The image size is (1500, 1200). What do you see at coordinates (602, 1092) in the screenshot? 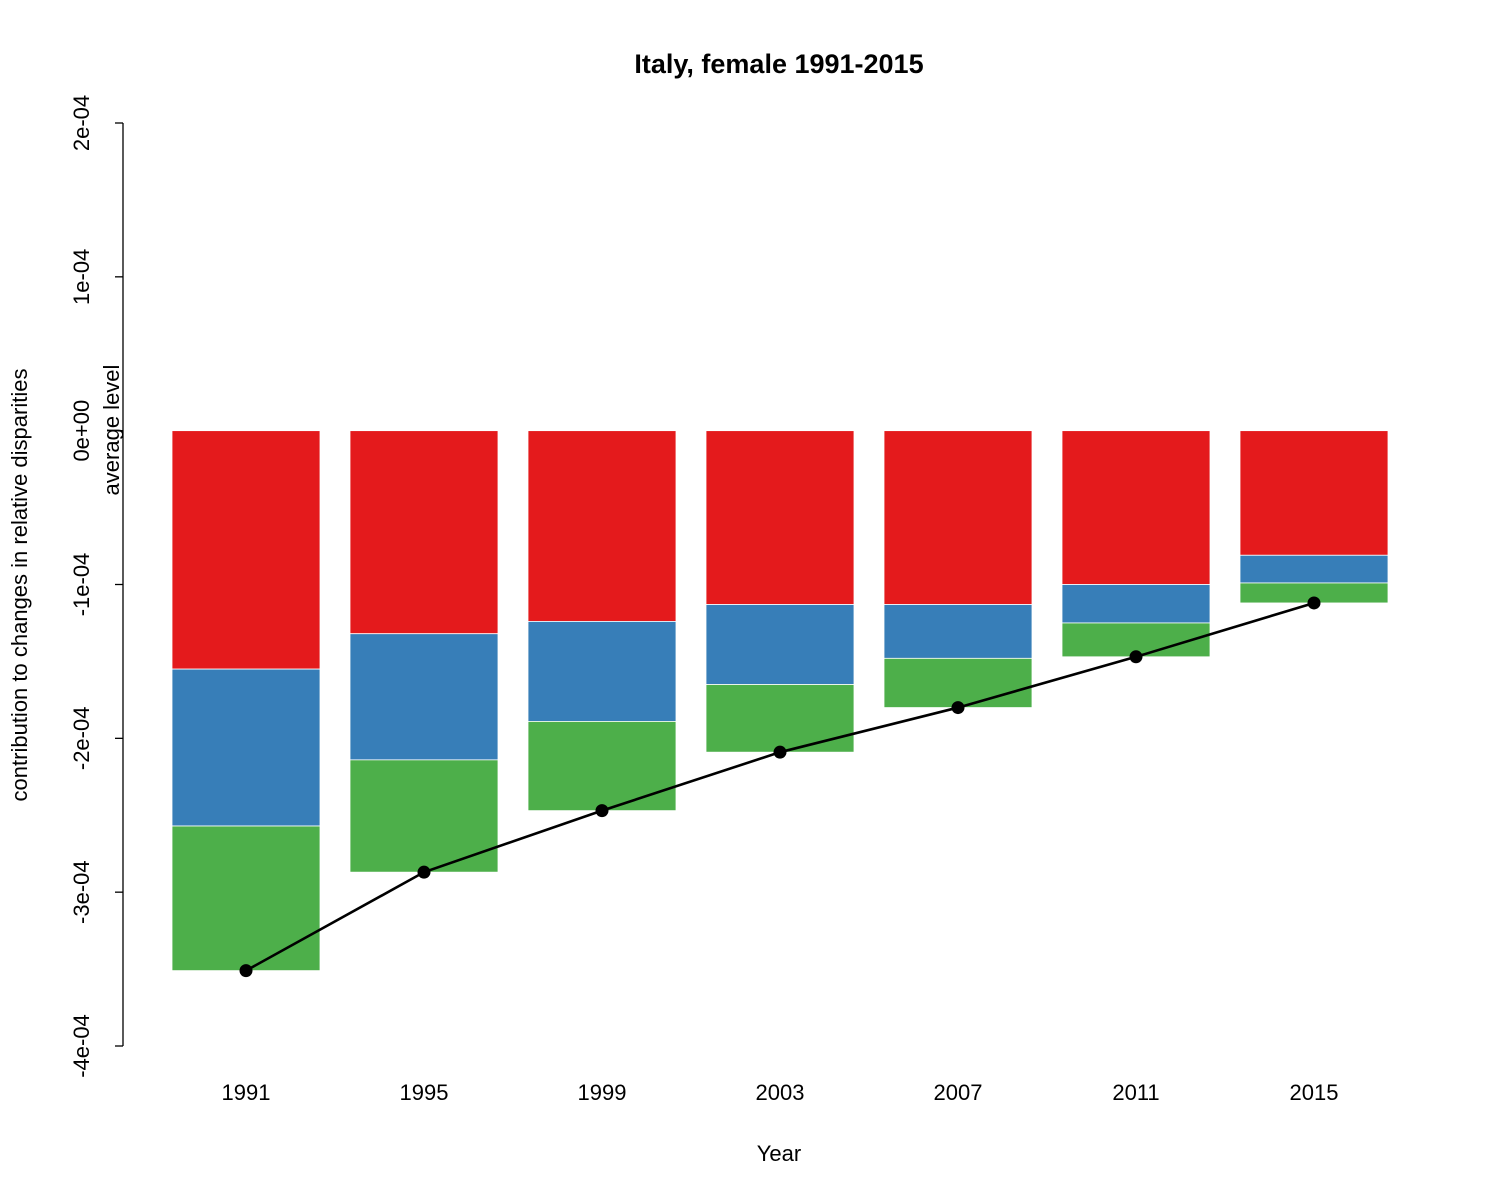
I see `x-tick-label: 1999` at bounding box center [602, 1092].